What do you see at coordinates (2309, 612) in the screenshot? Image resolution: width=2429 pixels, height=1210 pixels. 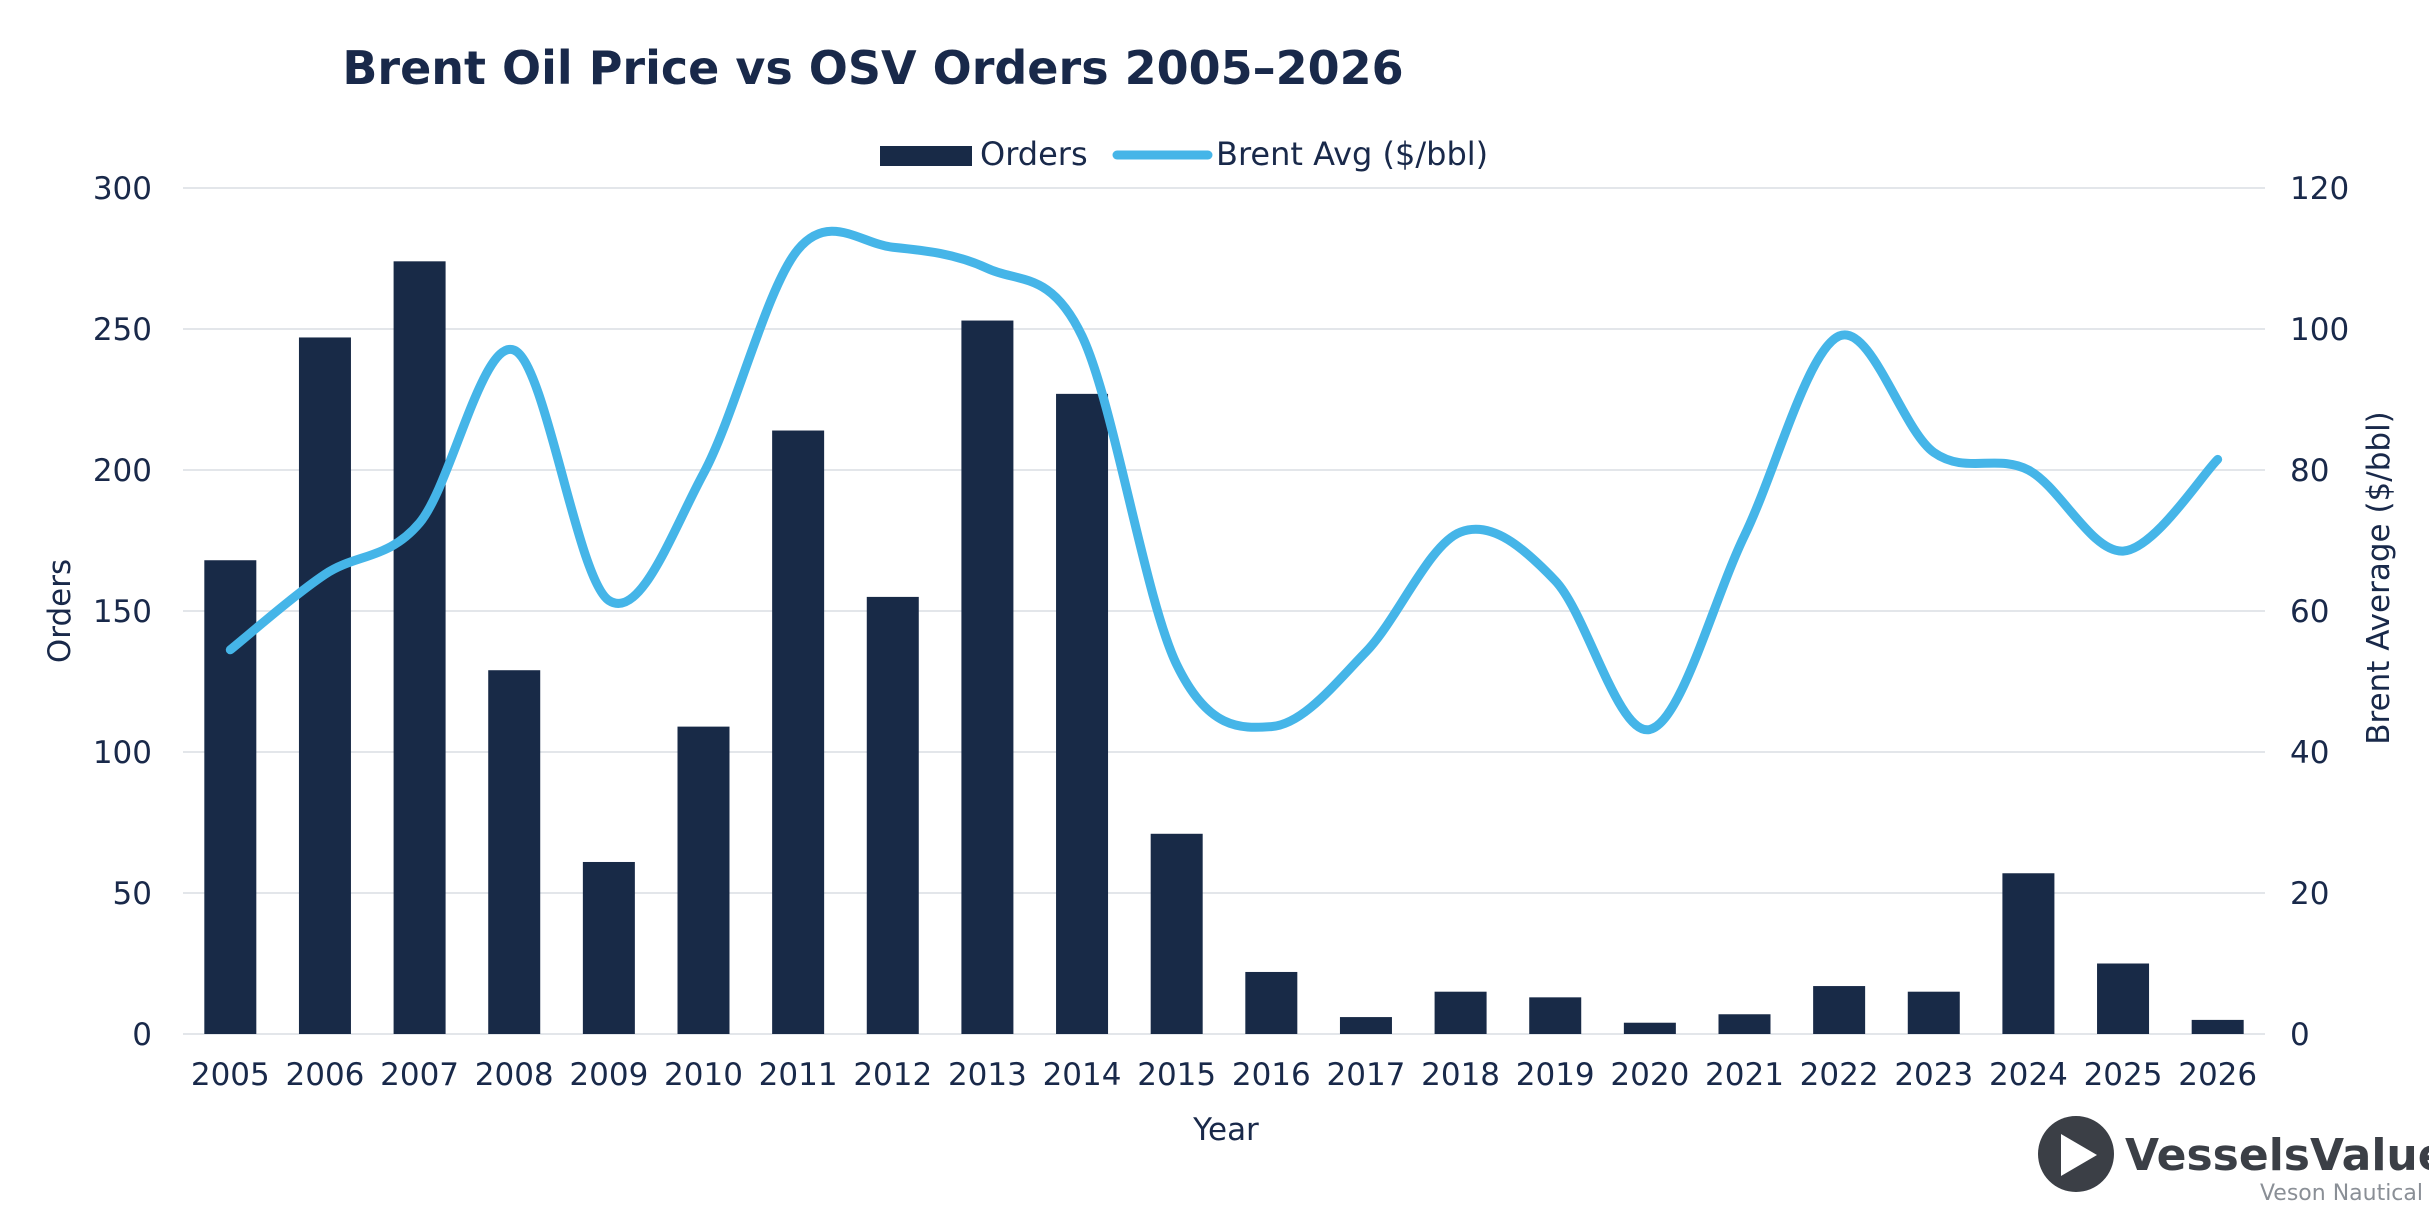 I see `y-tick-right: 60` at bounding box center [2309, 612].